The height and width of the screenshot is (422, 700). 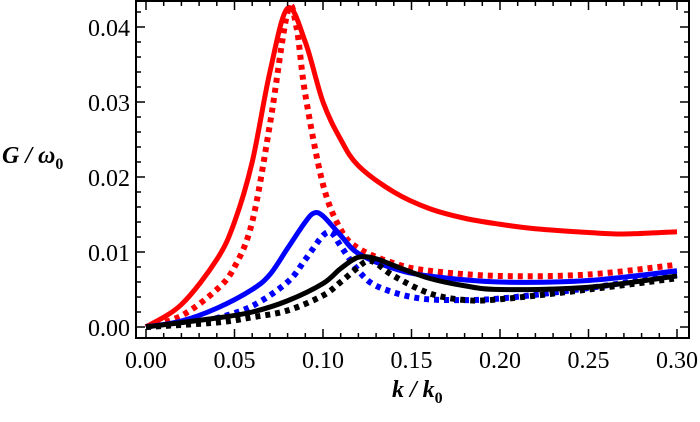 I want to click on y-tick-label: 0.00, so click(x=109, y=329).